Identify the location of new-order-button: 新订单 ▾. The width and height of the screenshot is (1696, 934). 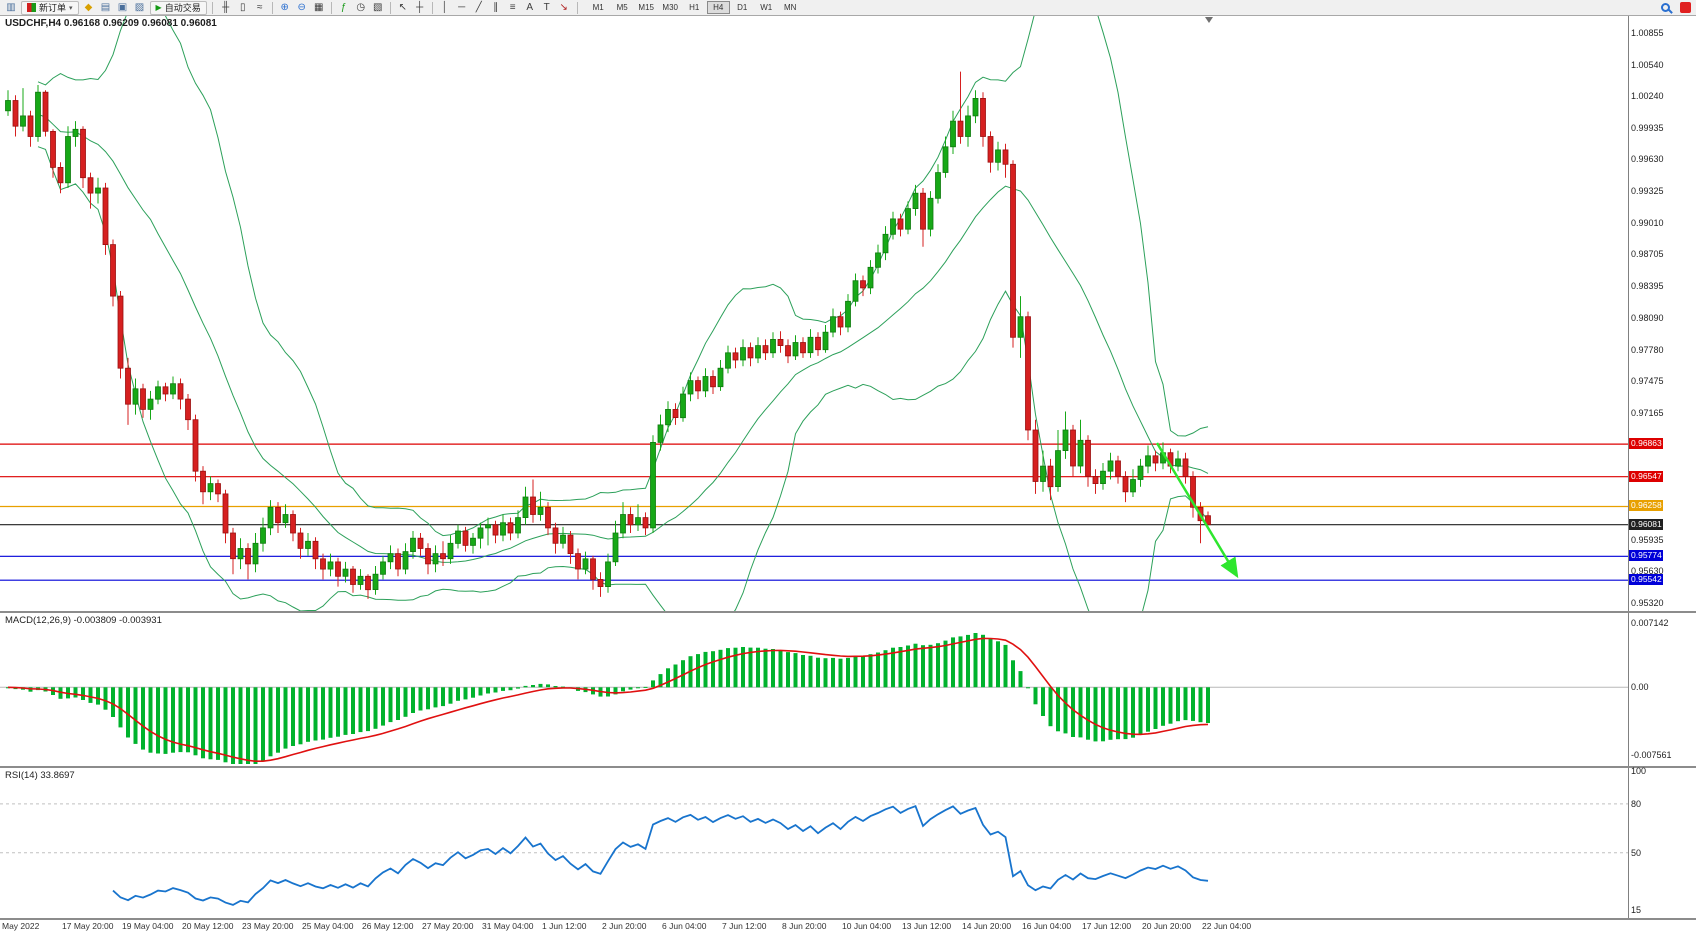
(50, 7).